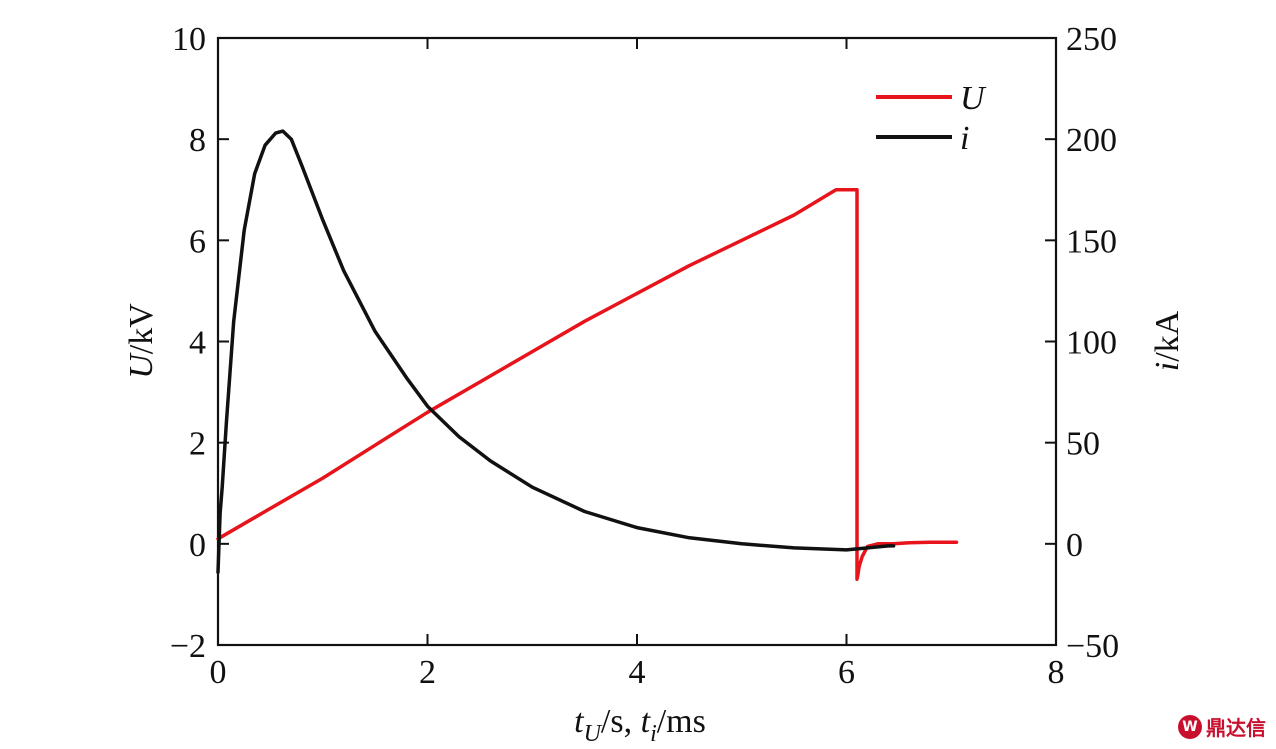 This screenshot has width=1276, height=749. What do you see at coordinates (197, 545) in the screenshot?
I see `y-tick-label-left: 0` at bounding box center [197, 545].